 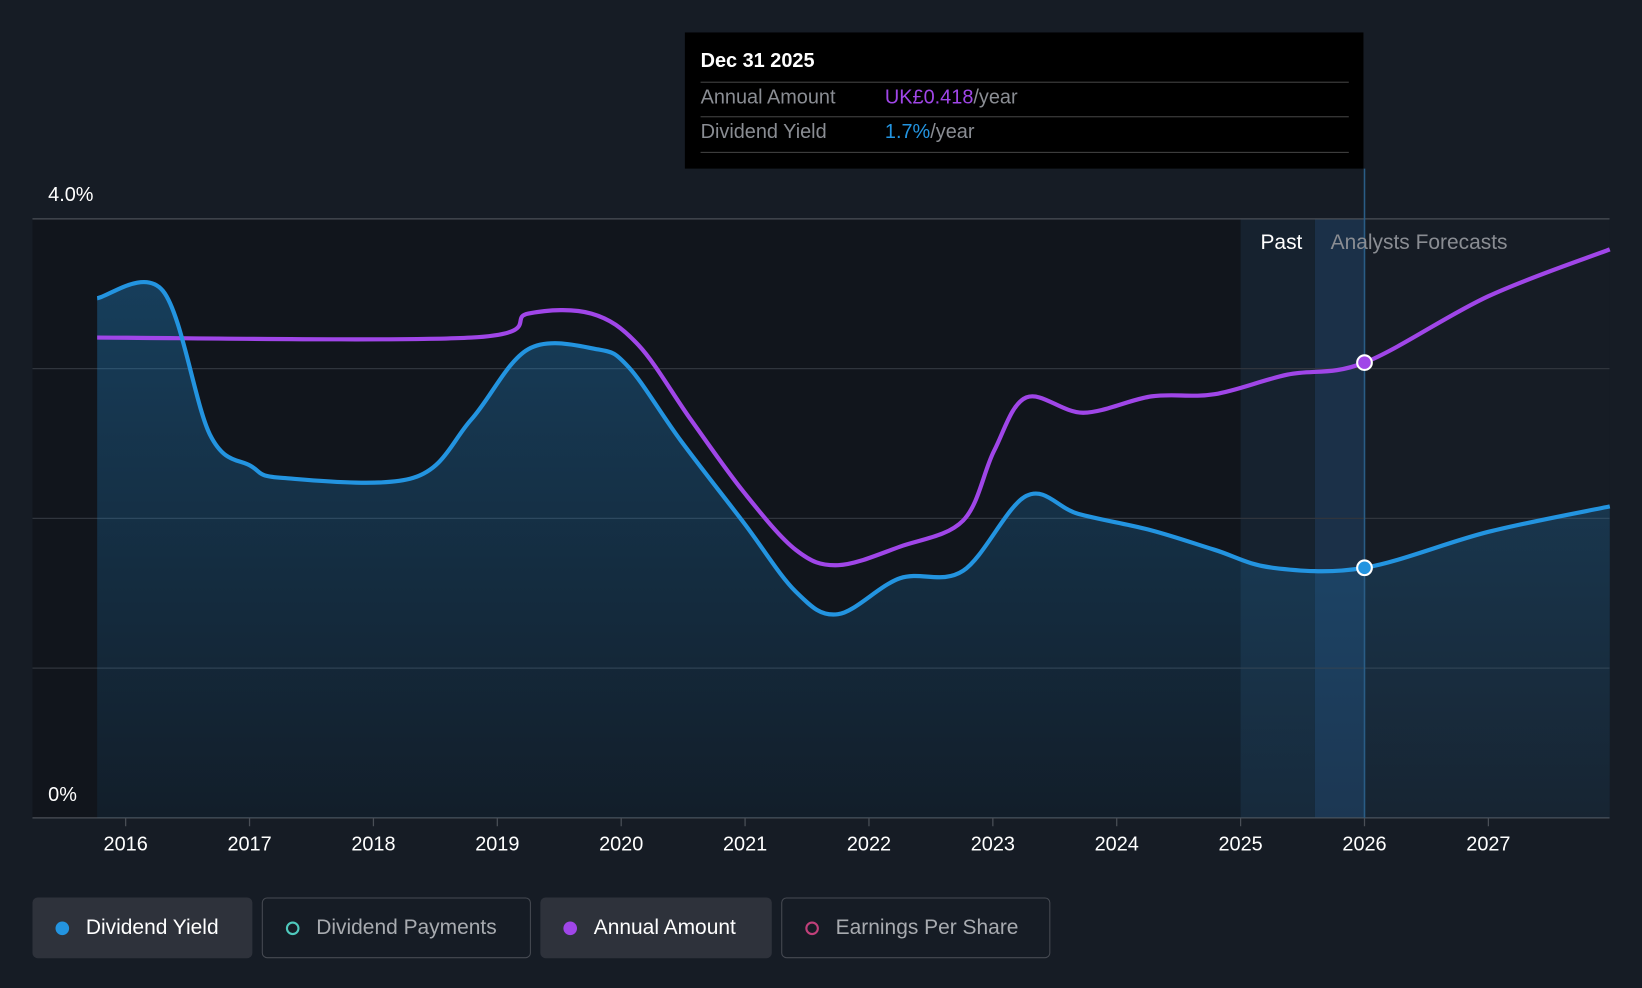 I want to click on annual-amount-marker, so click(x=1364, y=363).